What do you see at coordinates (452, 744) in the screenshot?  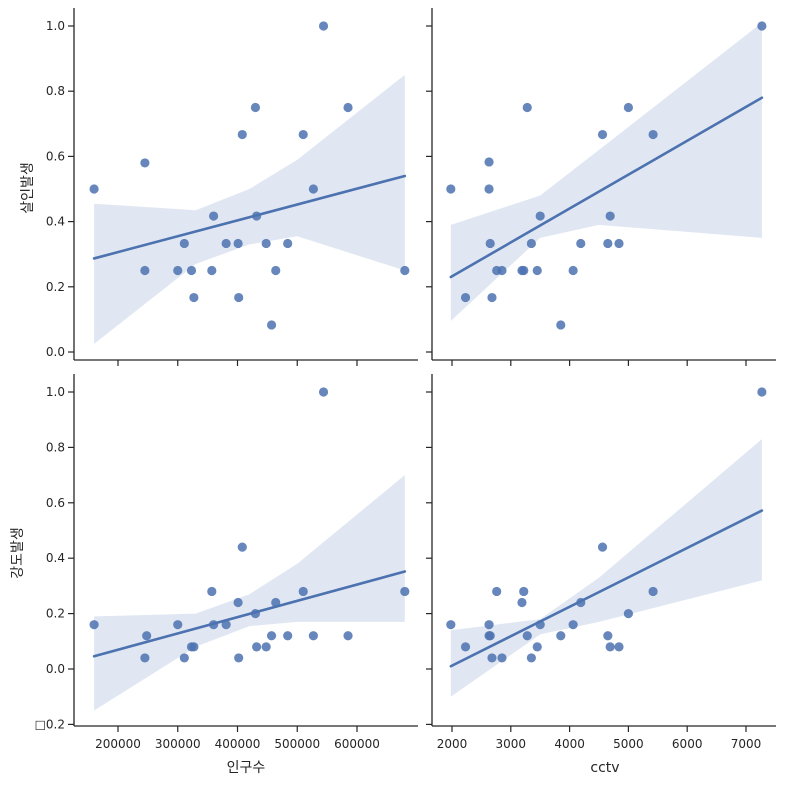 I see `x-tick-label: 2000` at bounding box center [452, 744].